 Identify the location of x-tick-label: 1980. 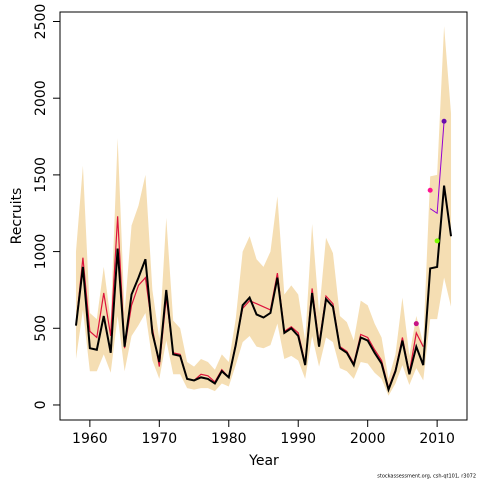
(229, 439).